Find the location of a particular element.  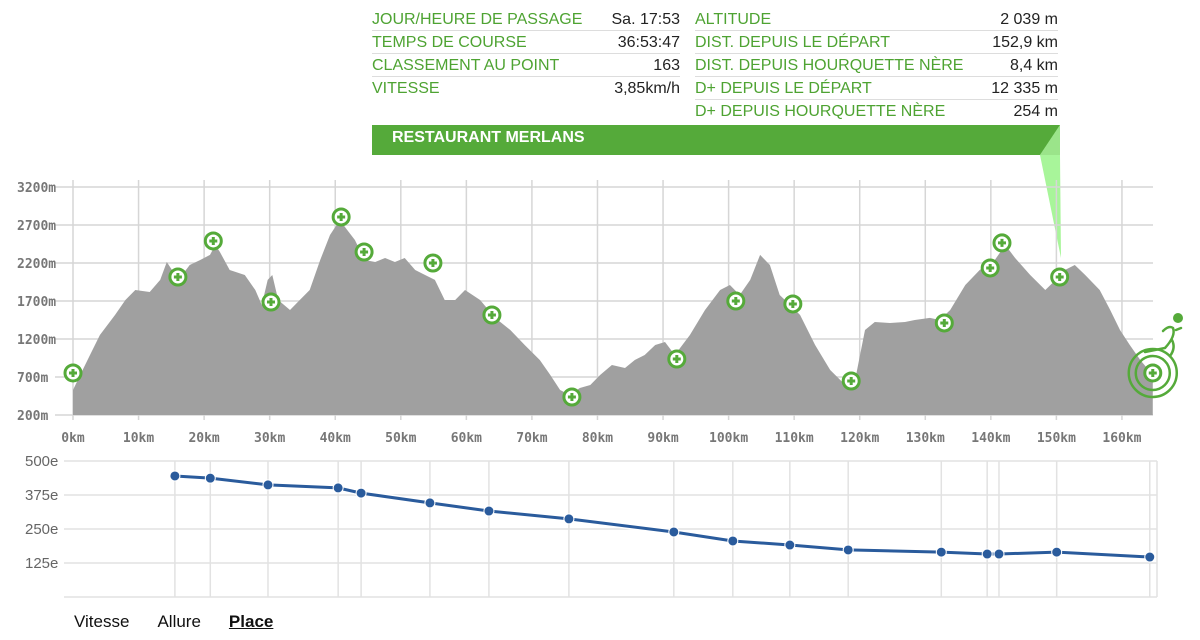

info-value: Sa. 17:53 is located at coordinates (646, 19).